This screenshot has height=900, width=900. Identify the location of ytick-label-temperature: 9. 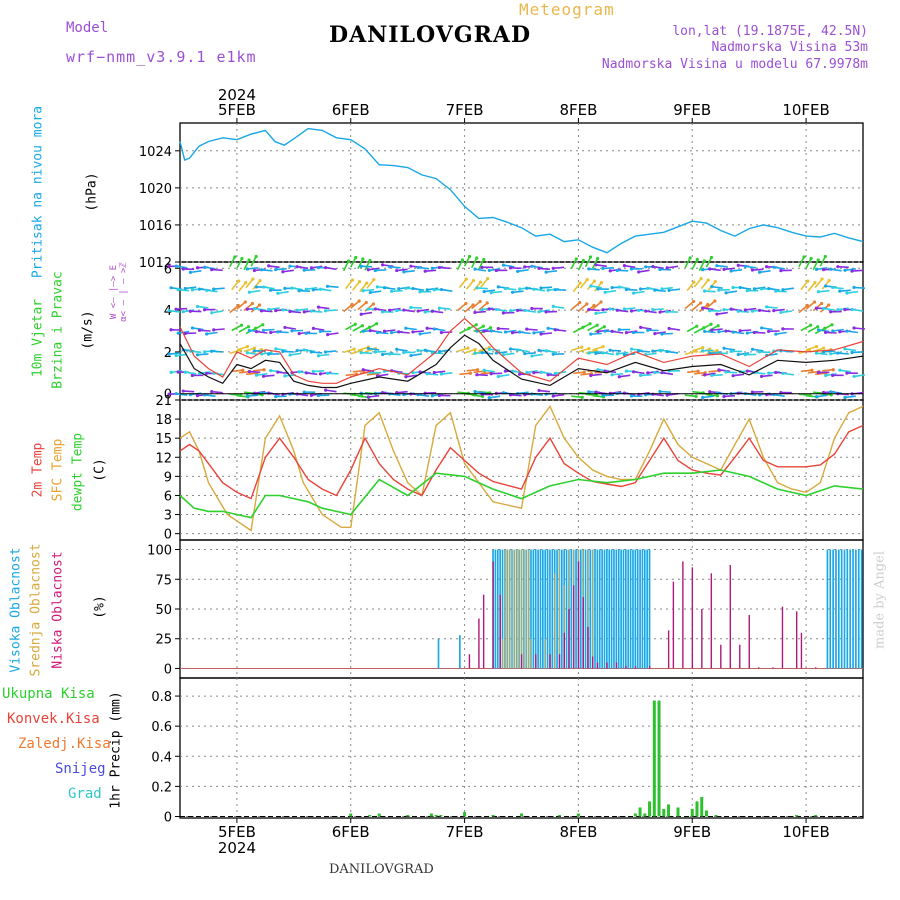
(168, 477).